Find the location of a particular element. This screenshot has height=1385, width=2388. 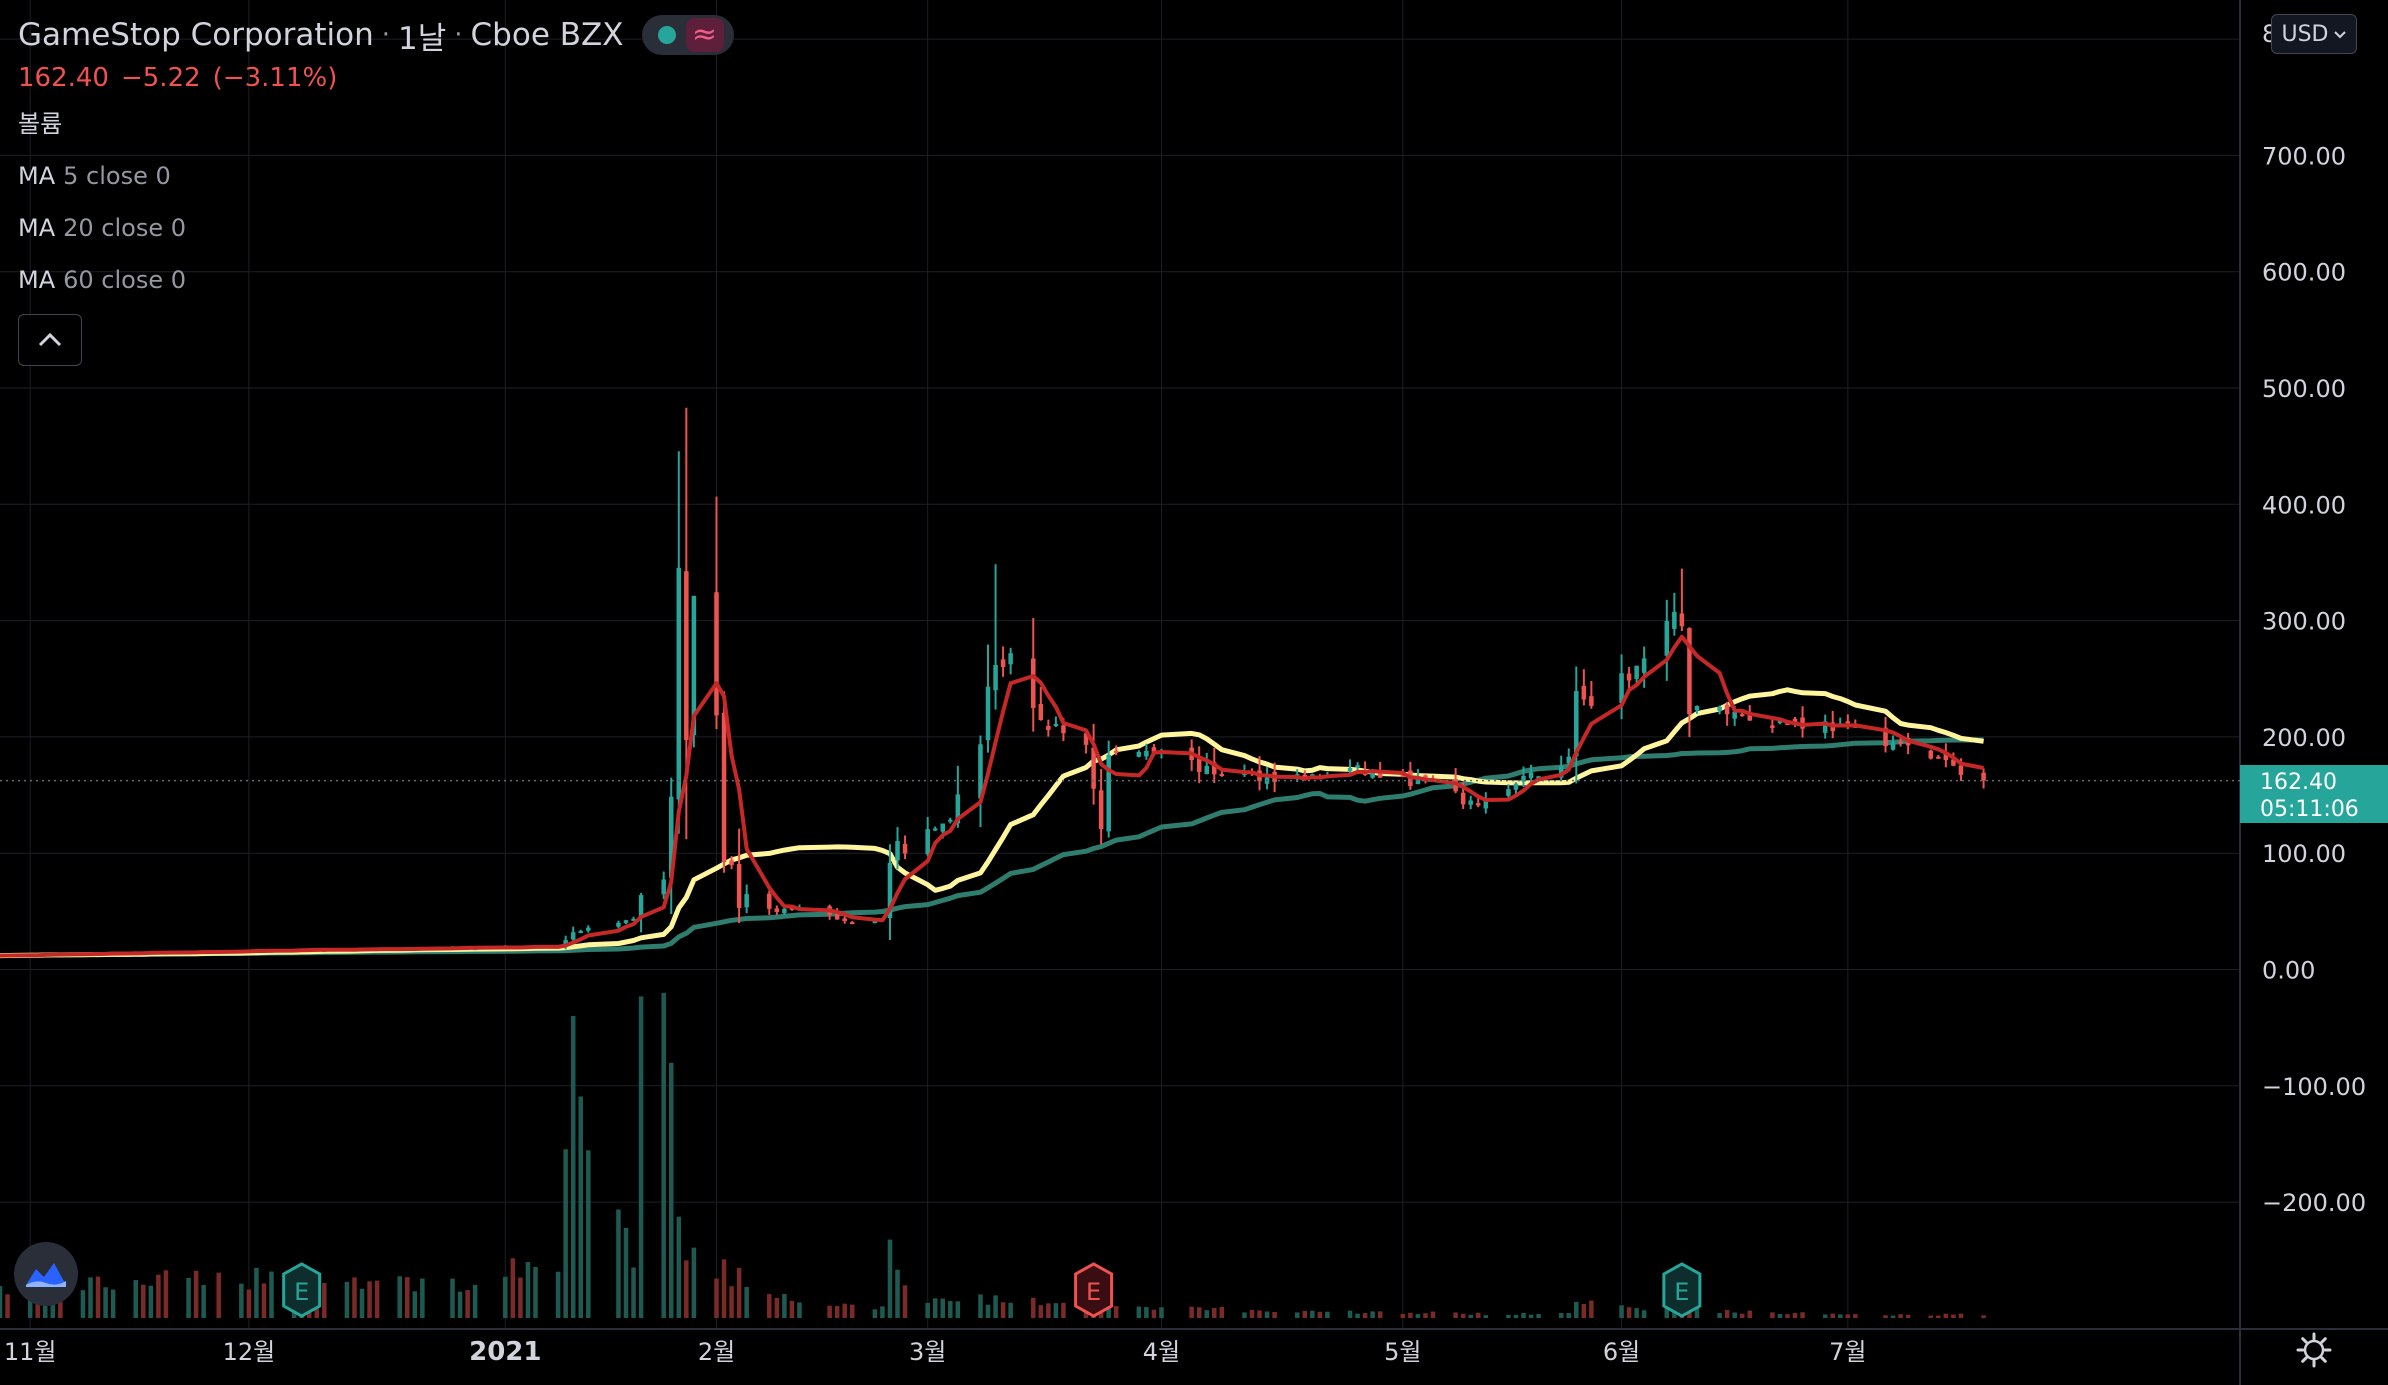

currency-dropdown: USD is located at coordinates (2314, 34).